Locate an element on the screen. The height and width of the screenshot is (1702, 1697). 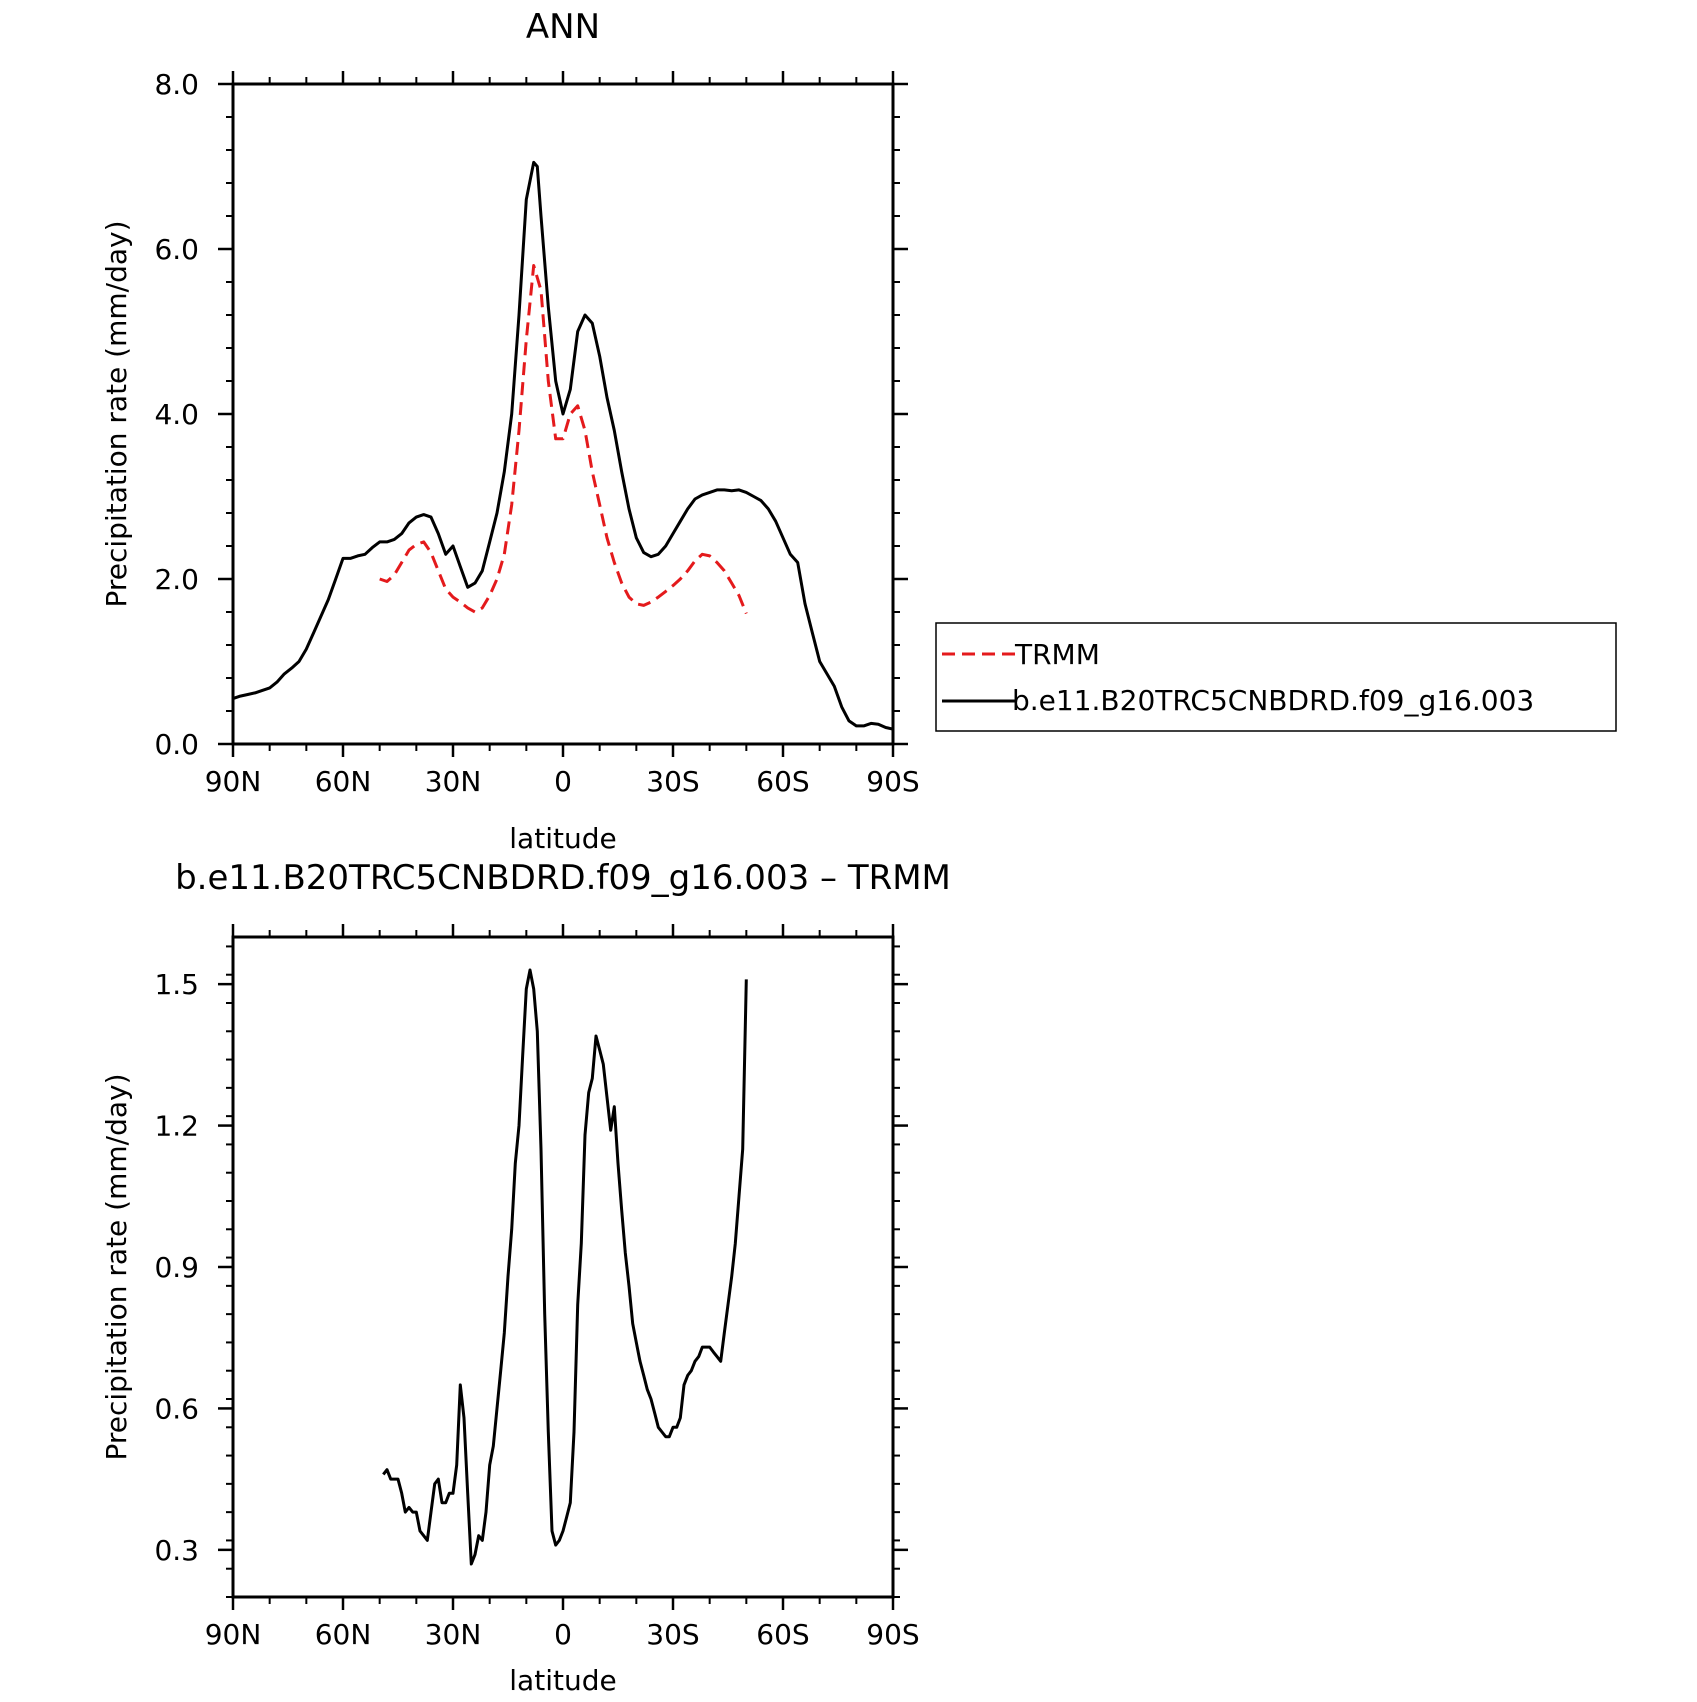
y-tick-label: 0.0 is located at coordinates (176, 744).